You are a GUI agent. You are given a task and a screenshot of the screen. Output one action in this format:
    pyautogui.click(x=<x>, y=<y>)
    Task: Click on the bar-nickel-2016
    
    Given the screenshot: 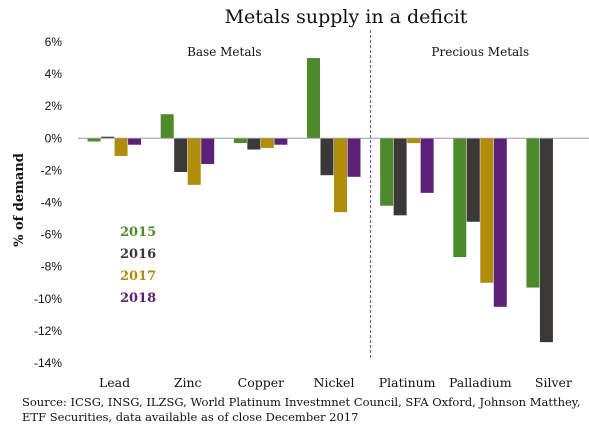 What is the action you would take?
    pyautogui.click(x=327, y=157)
    